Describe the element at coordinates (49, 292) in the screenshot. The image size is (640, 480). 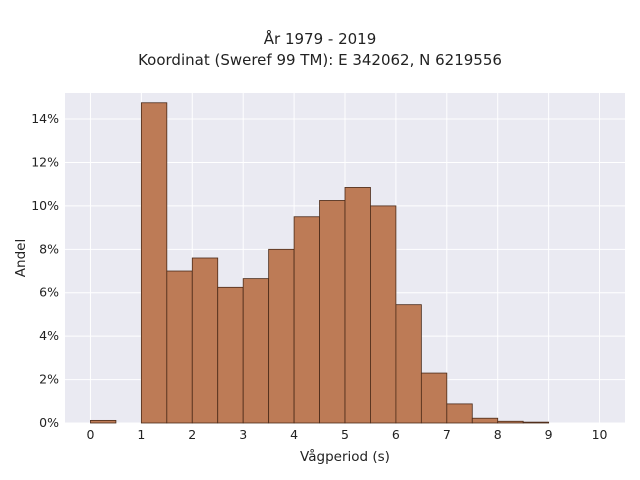
I see `y-tick-label: 6%` at that location.